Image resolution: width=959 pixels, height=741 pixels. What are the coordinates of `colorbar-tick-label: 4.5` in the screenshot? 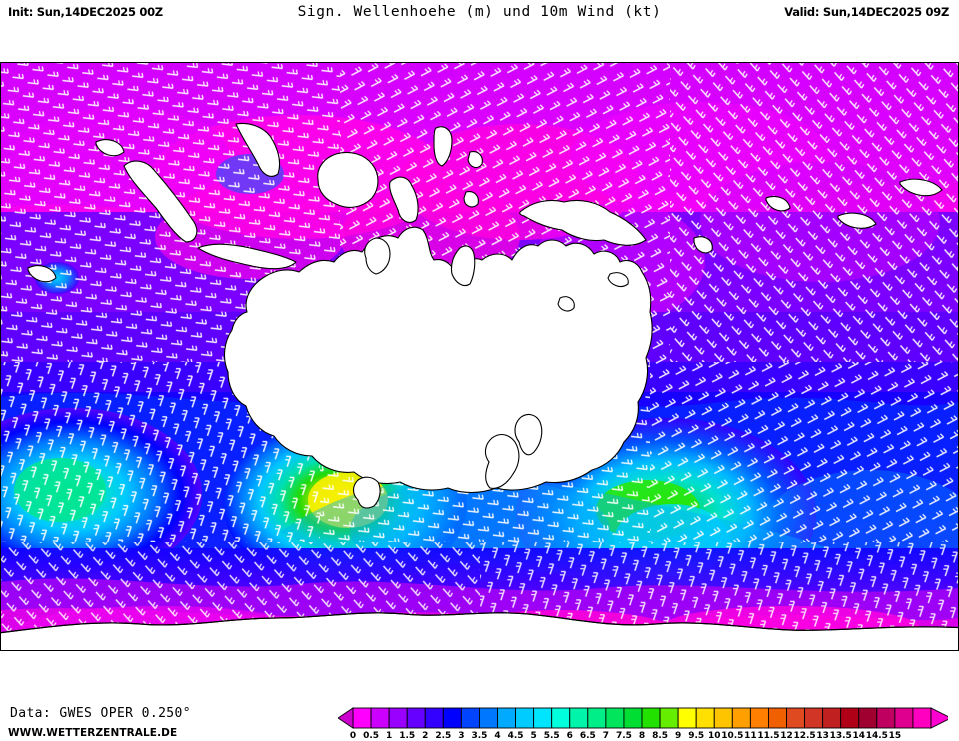 It's located at (516, 736).